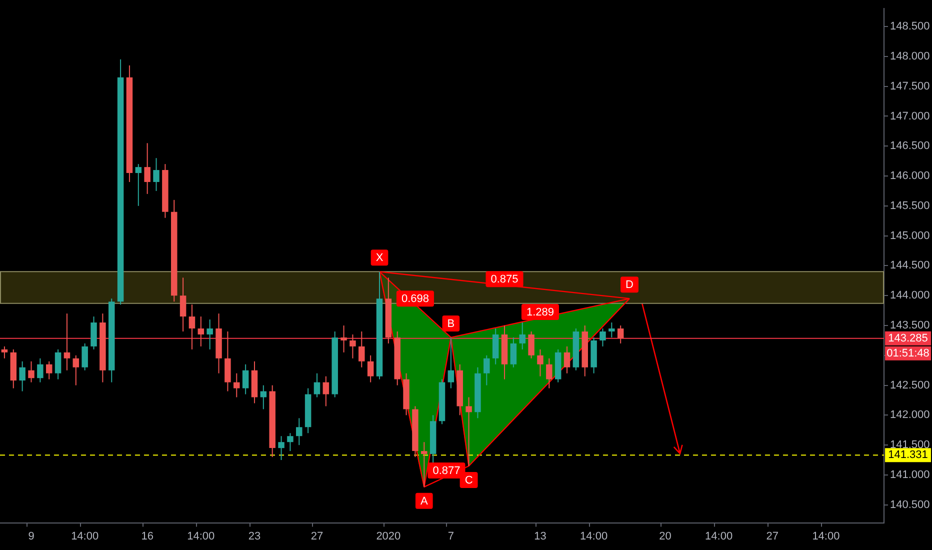 This screenshot has width=932, height=550. Describe the element at coordinates (451, 324) in the screenshot. I see `data-label: B` at that location.